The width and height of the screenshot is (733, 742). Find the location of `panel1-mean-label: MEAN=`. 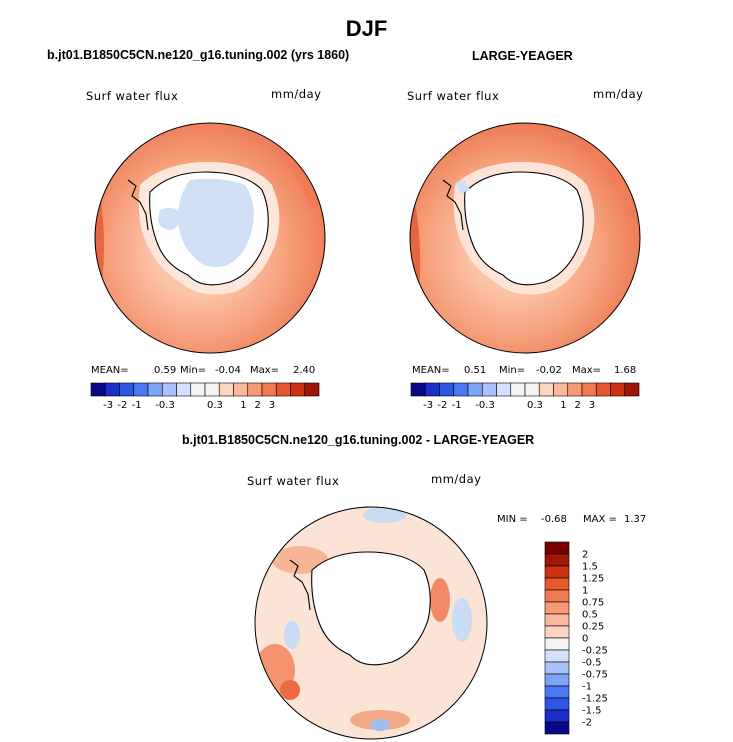

panel1-mean-label: MEAN= is located at coordinates (110, 370).